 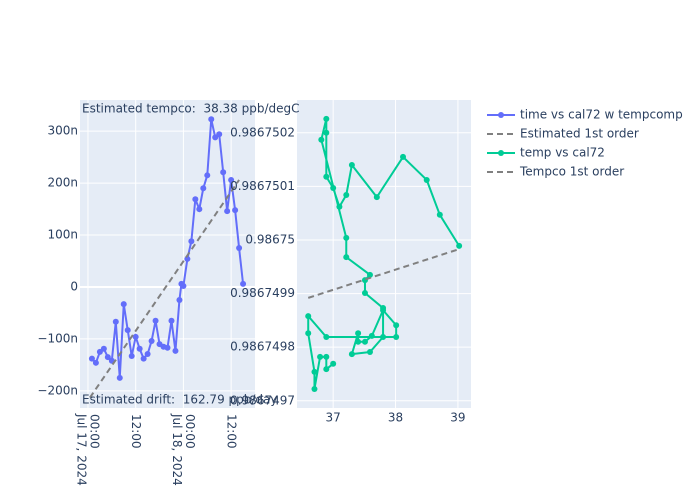 I want to click on y-tick-label: 0, so click(x=74, y=286).